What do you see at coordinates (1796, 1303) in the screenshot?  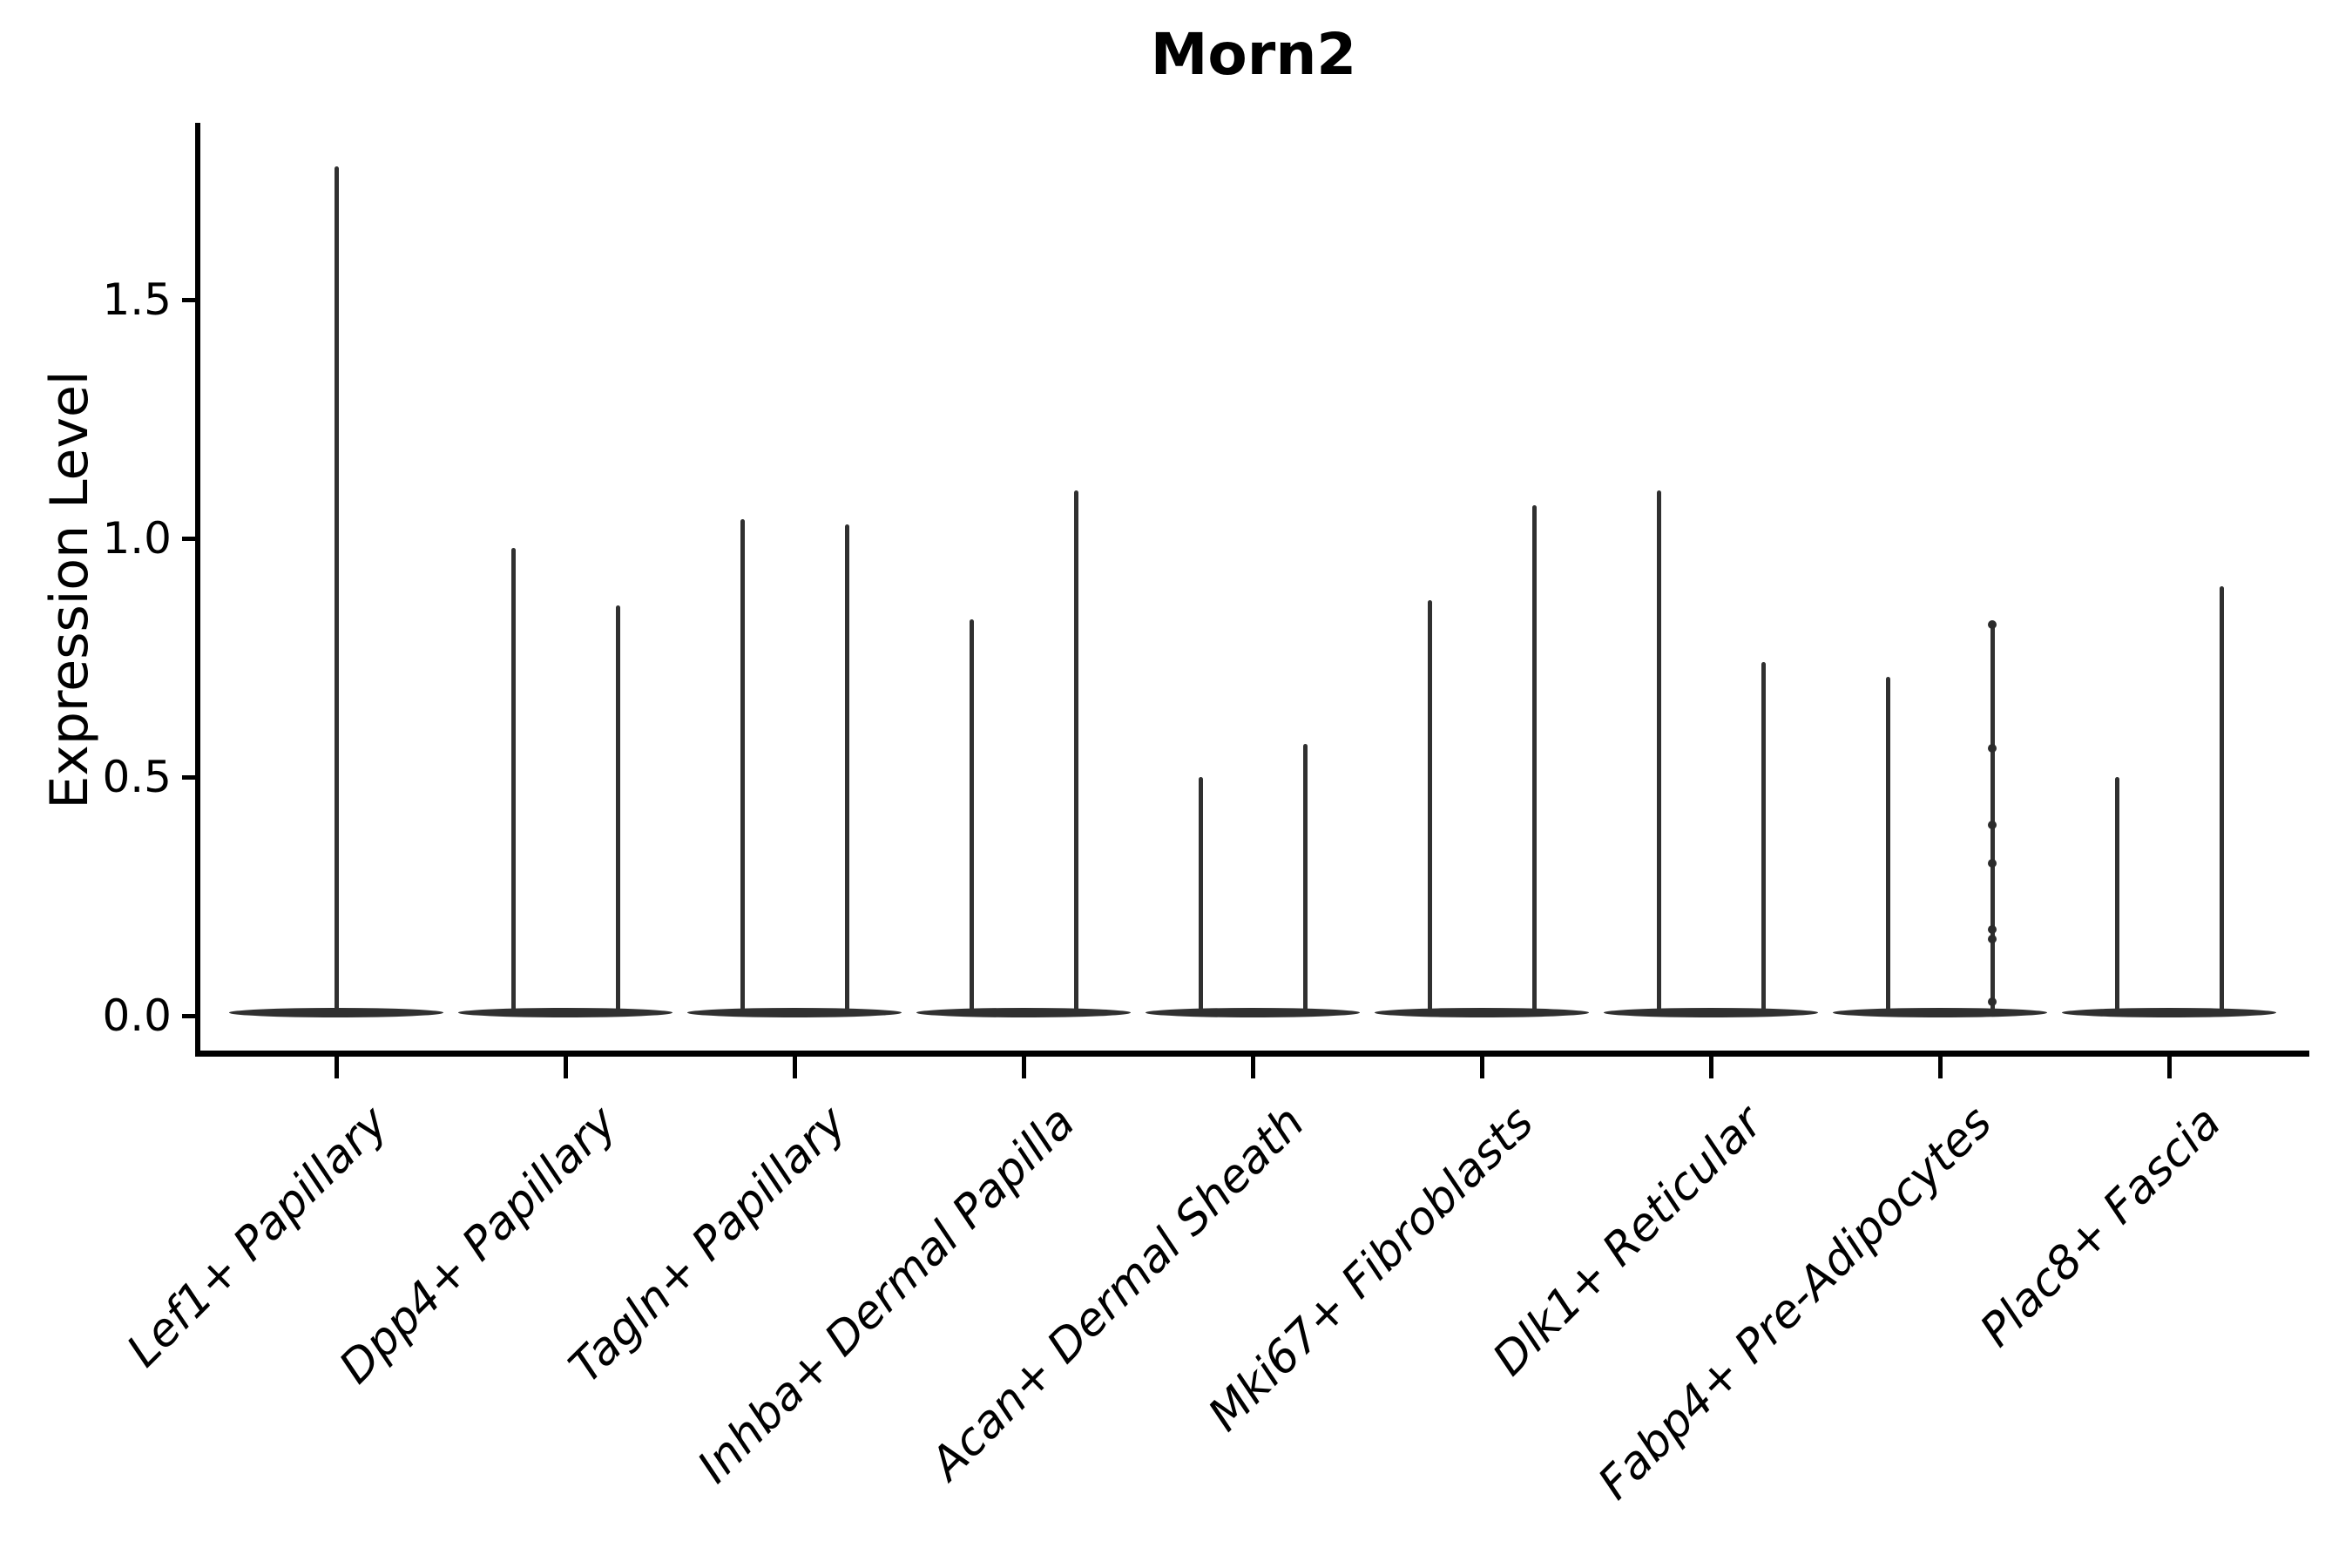 I see `x-tick-label: Fabp4+ Pre-Adipocytes` at bounding box center [1796, 1303].